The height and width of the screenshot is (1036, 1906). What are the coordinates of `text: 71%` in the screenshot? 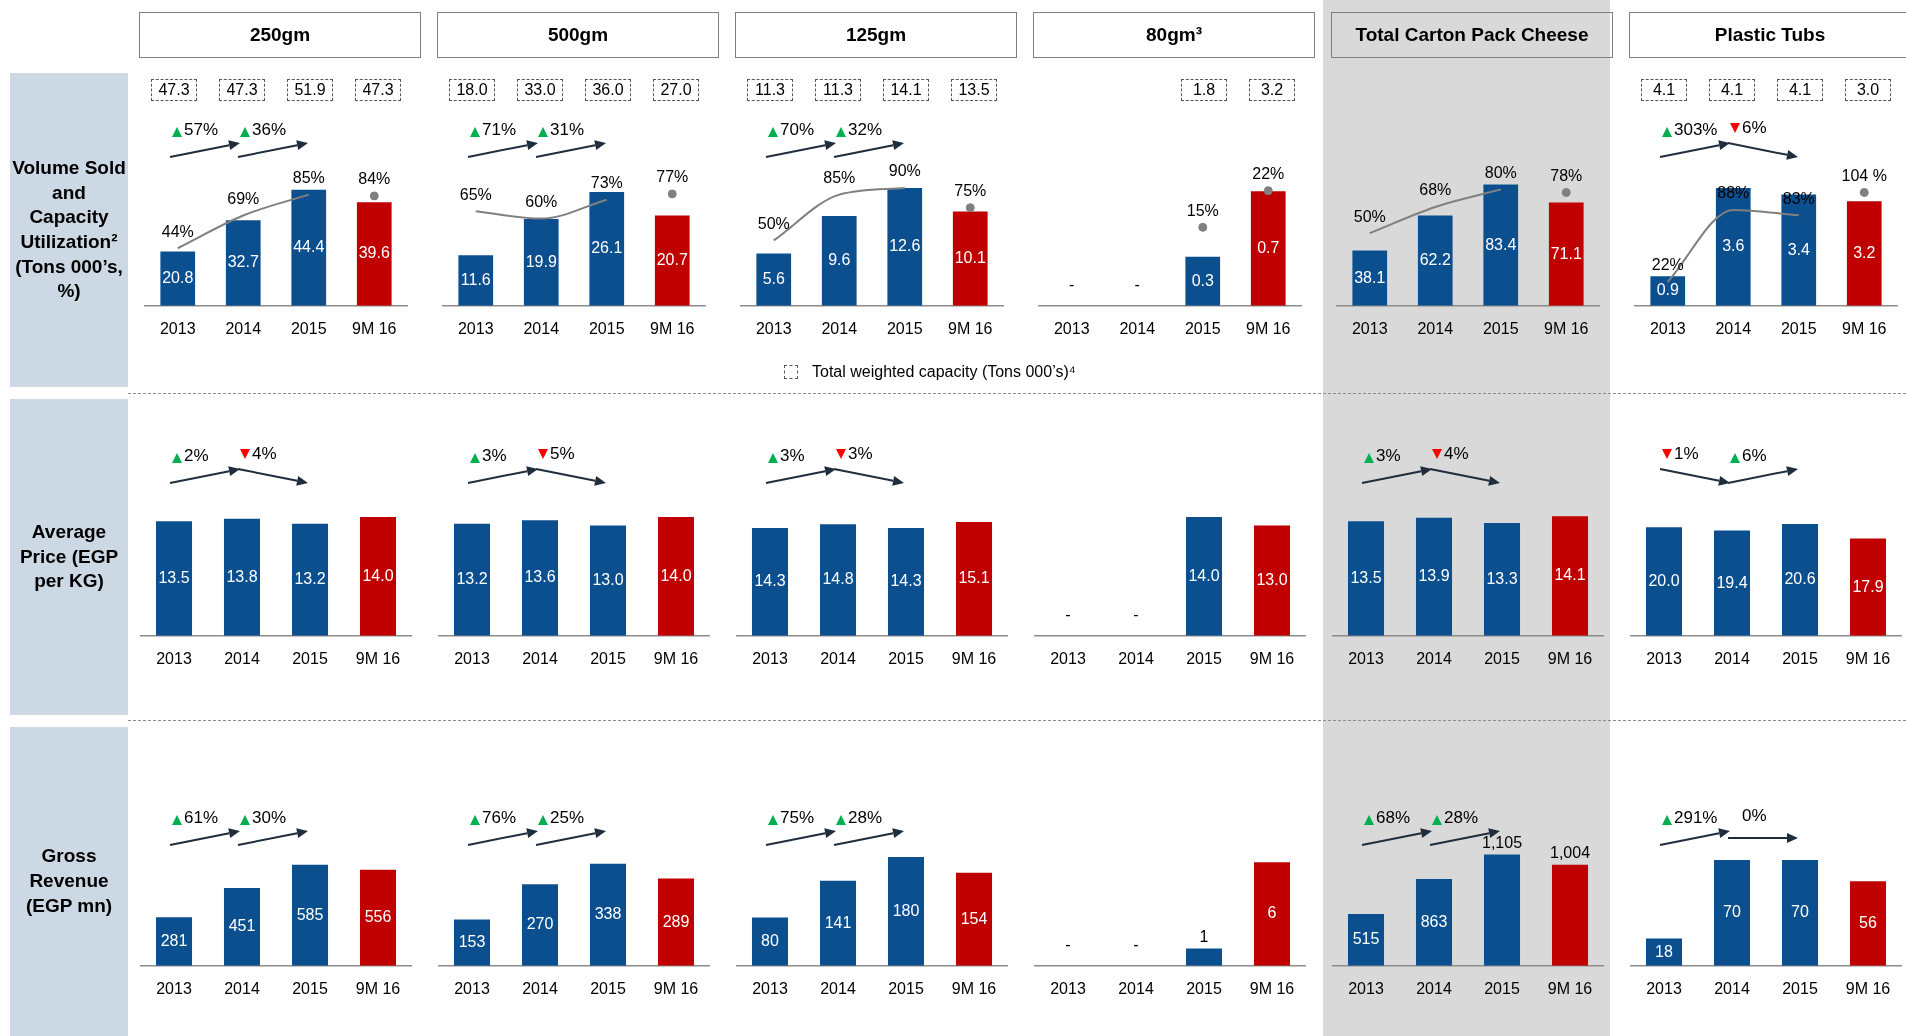 It's located at (499, 130).